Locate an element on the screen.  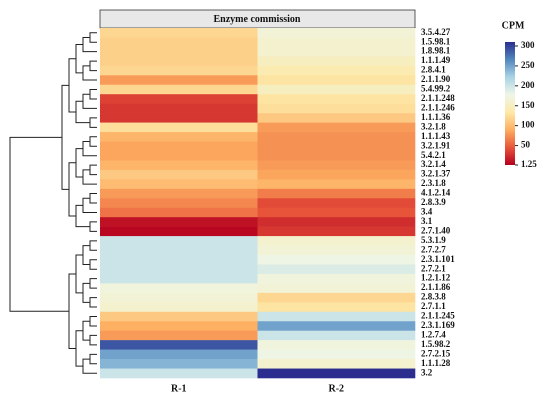
row-label: 1.1.1.28 is located at coordinates (436, 363).